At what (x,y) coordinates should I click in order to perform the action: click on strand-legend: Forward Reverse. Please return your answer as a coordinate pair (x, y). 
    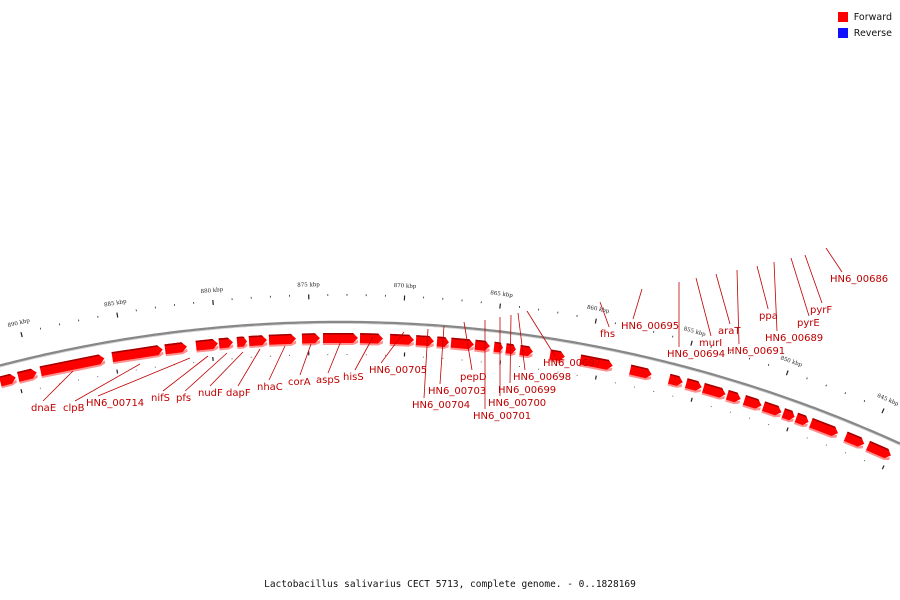
    Looking at the image, I should click on (864, 25).